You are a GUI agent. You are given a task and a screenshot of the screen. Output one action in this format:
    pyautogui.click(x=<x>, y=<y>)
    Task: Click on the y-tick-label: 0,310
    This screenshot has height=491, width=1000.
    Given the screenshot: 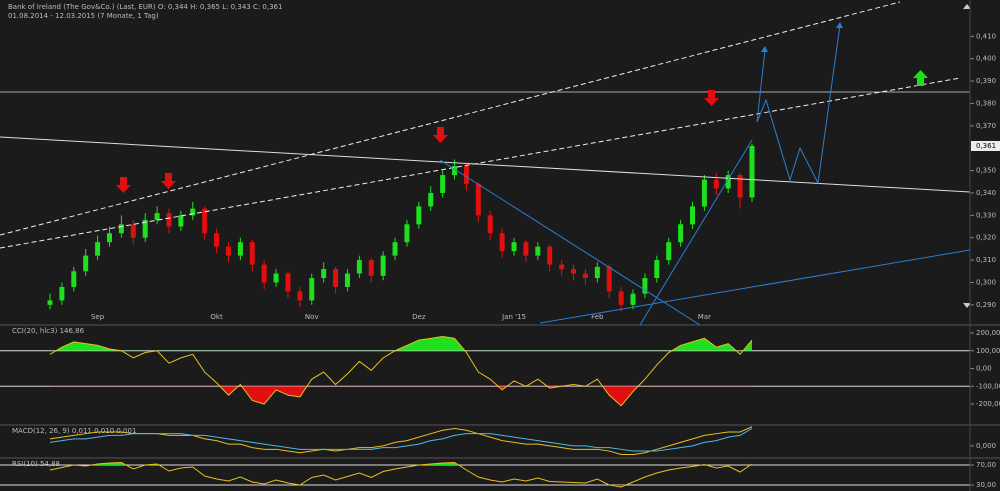 What is the action you would take?
    pyautogui.click(x=986, y=260)
    